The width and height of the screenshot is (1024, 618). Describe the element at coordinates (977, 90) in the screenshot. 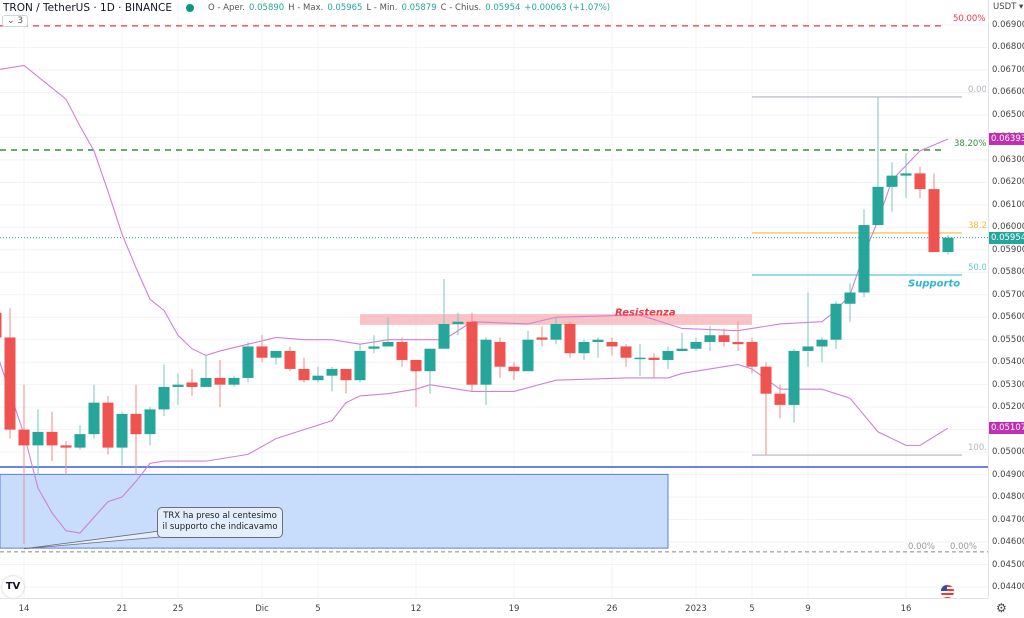

I see `fib-level-label: 0.00%` at that location.